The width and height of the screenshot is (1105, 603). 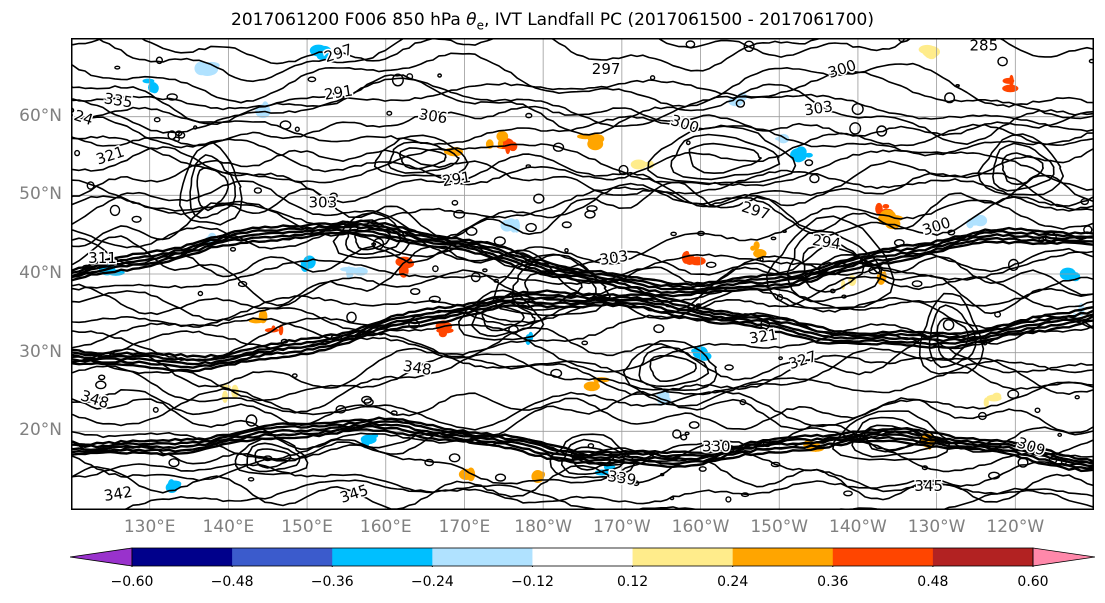 What do you see at coordinates (1063, 557) in the screenshot?
I see `colorbar-over-extension` at bounding box center [1063, 557].